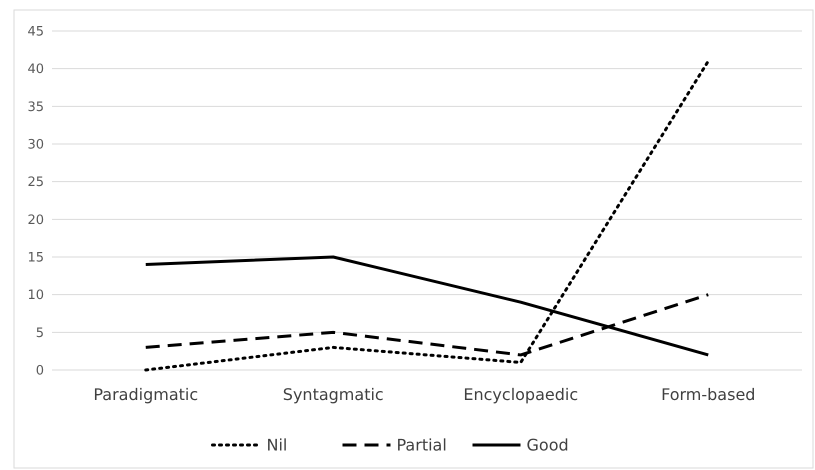  Describe the element at coordinates (35, 32) in the screenshot. I see `y-tick-label: 45` at that location.